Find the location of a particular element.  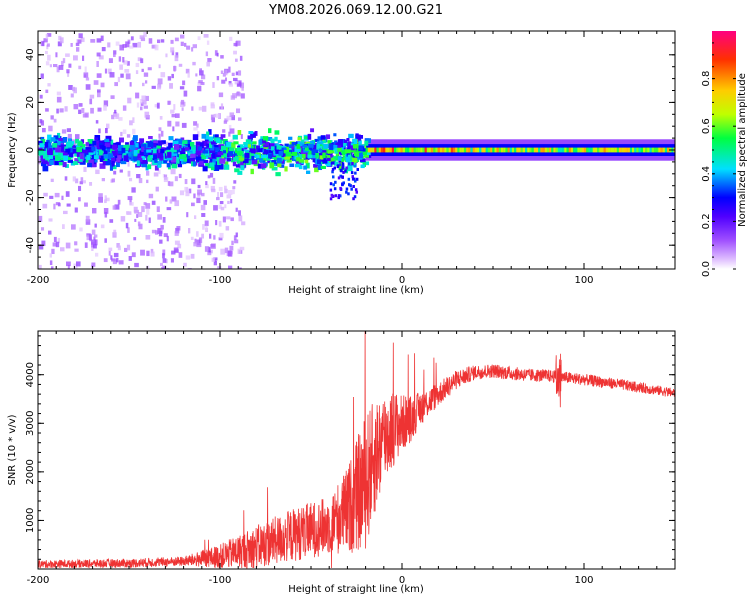

spectrogram-ylabel: Frequency (Hz) is located at coordinates (12, 150).